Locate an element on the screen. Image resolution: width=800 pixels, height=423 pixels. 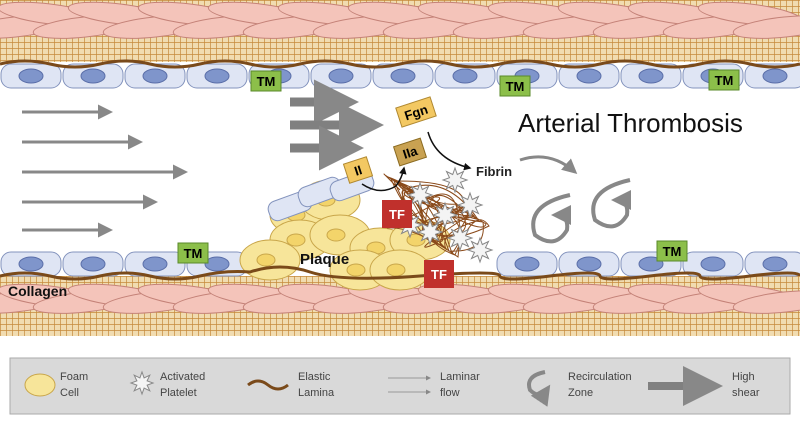
legend-label: Lamina is located at coordinates (316, 393).